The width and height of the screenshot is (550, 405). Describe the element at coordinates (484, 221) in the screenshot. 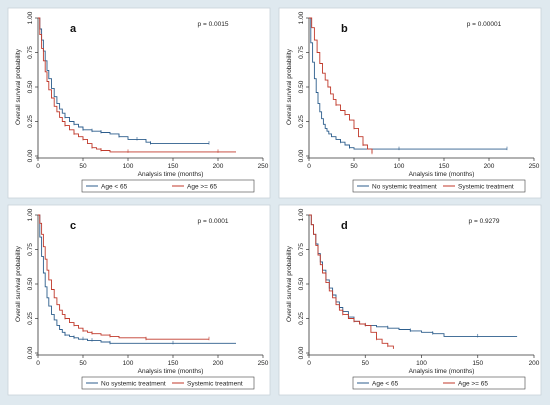

I see `p-value: p = 0.9279` at that location.